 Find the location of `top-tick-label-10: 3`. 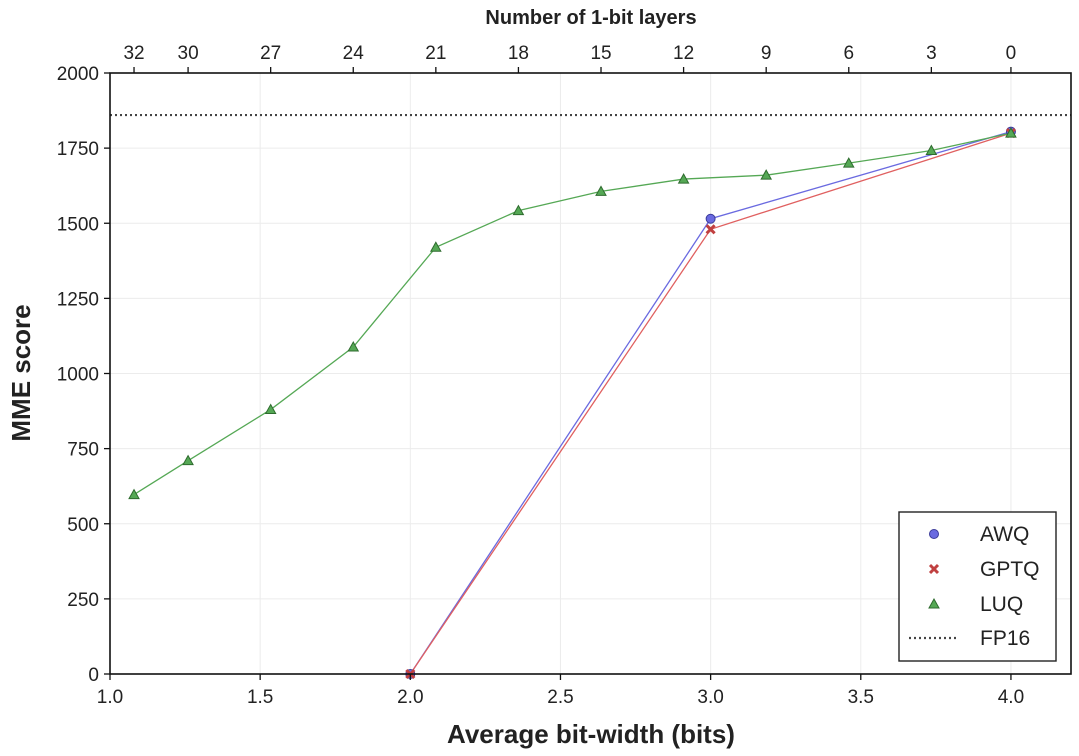

top-tick-label-10: 3 is located at coordinates (931, 53).